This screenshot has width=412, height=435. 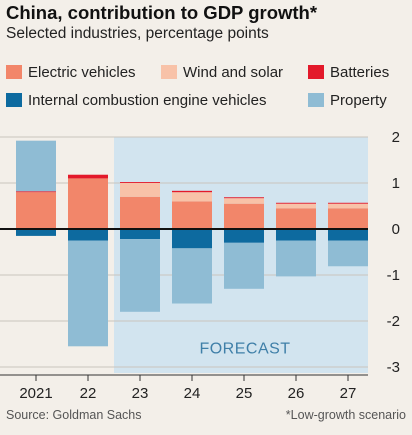 What do you see at coordinates (14, 72) in the screenshot?
I see `legend-swatch-electric-vehicles` at bounding box center [14, 72].